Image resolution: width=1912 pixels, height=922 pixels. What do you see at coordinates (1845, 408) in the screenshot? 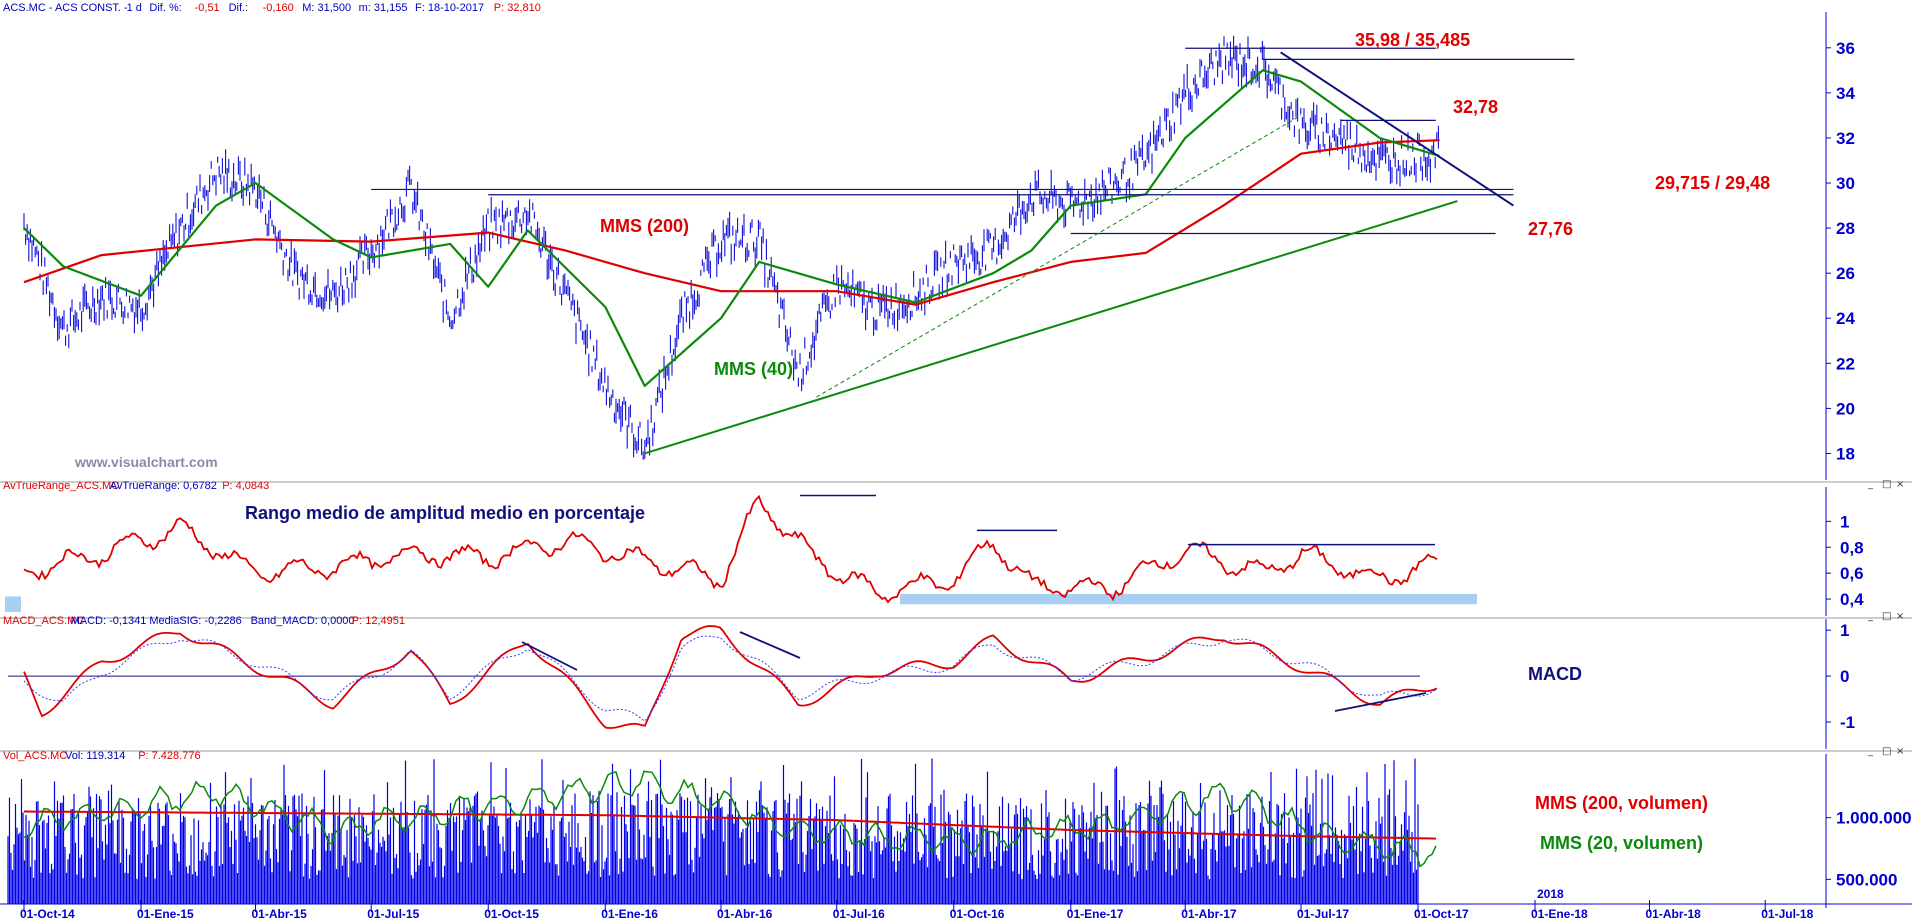
I see `y-tick-label: 20` at bounding box center [1845, 408].